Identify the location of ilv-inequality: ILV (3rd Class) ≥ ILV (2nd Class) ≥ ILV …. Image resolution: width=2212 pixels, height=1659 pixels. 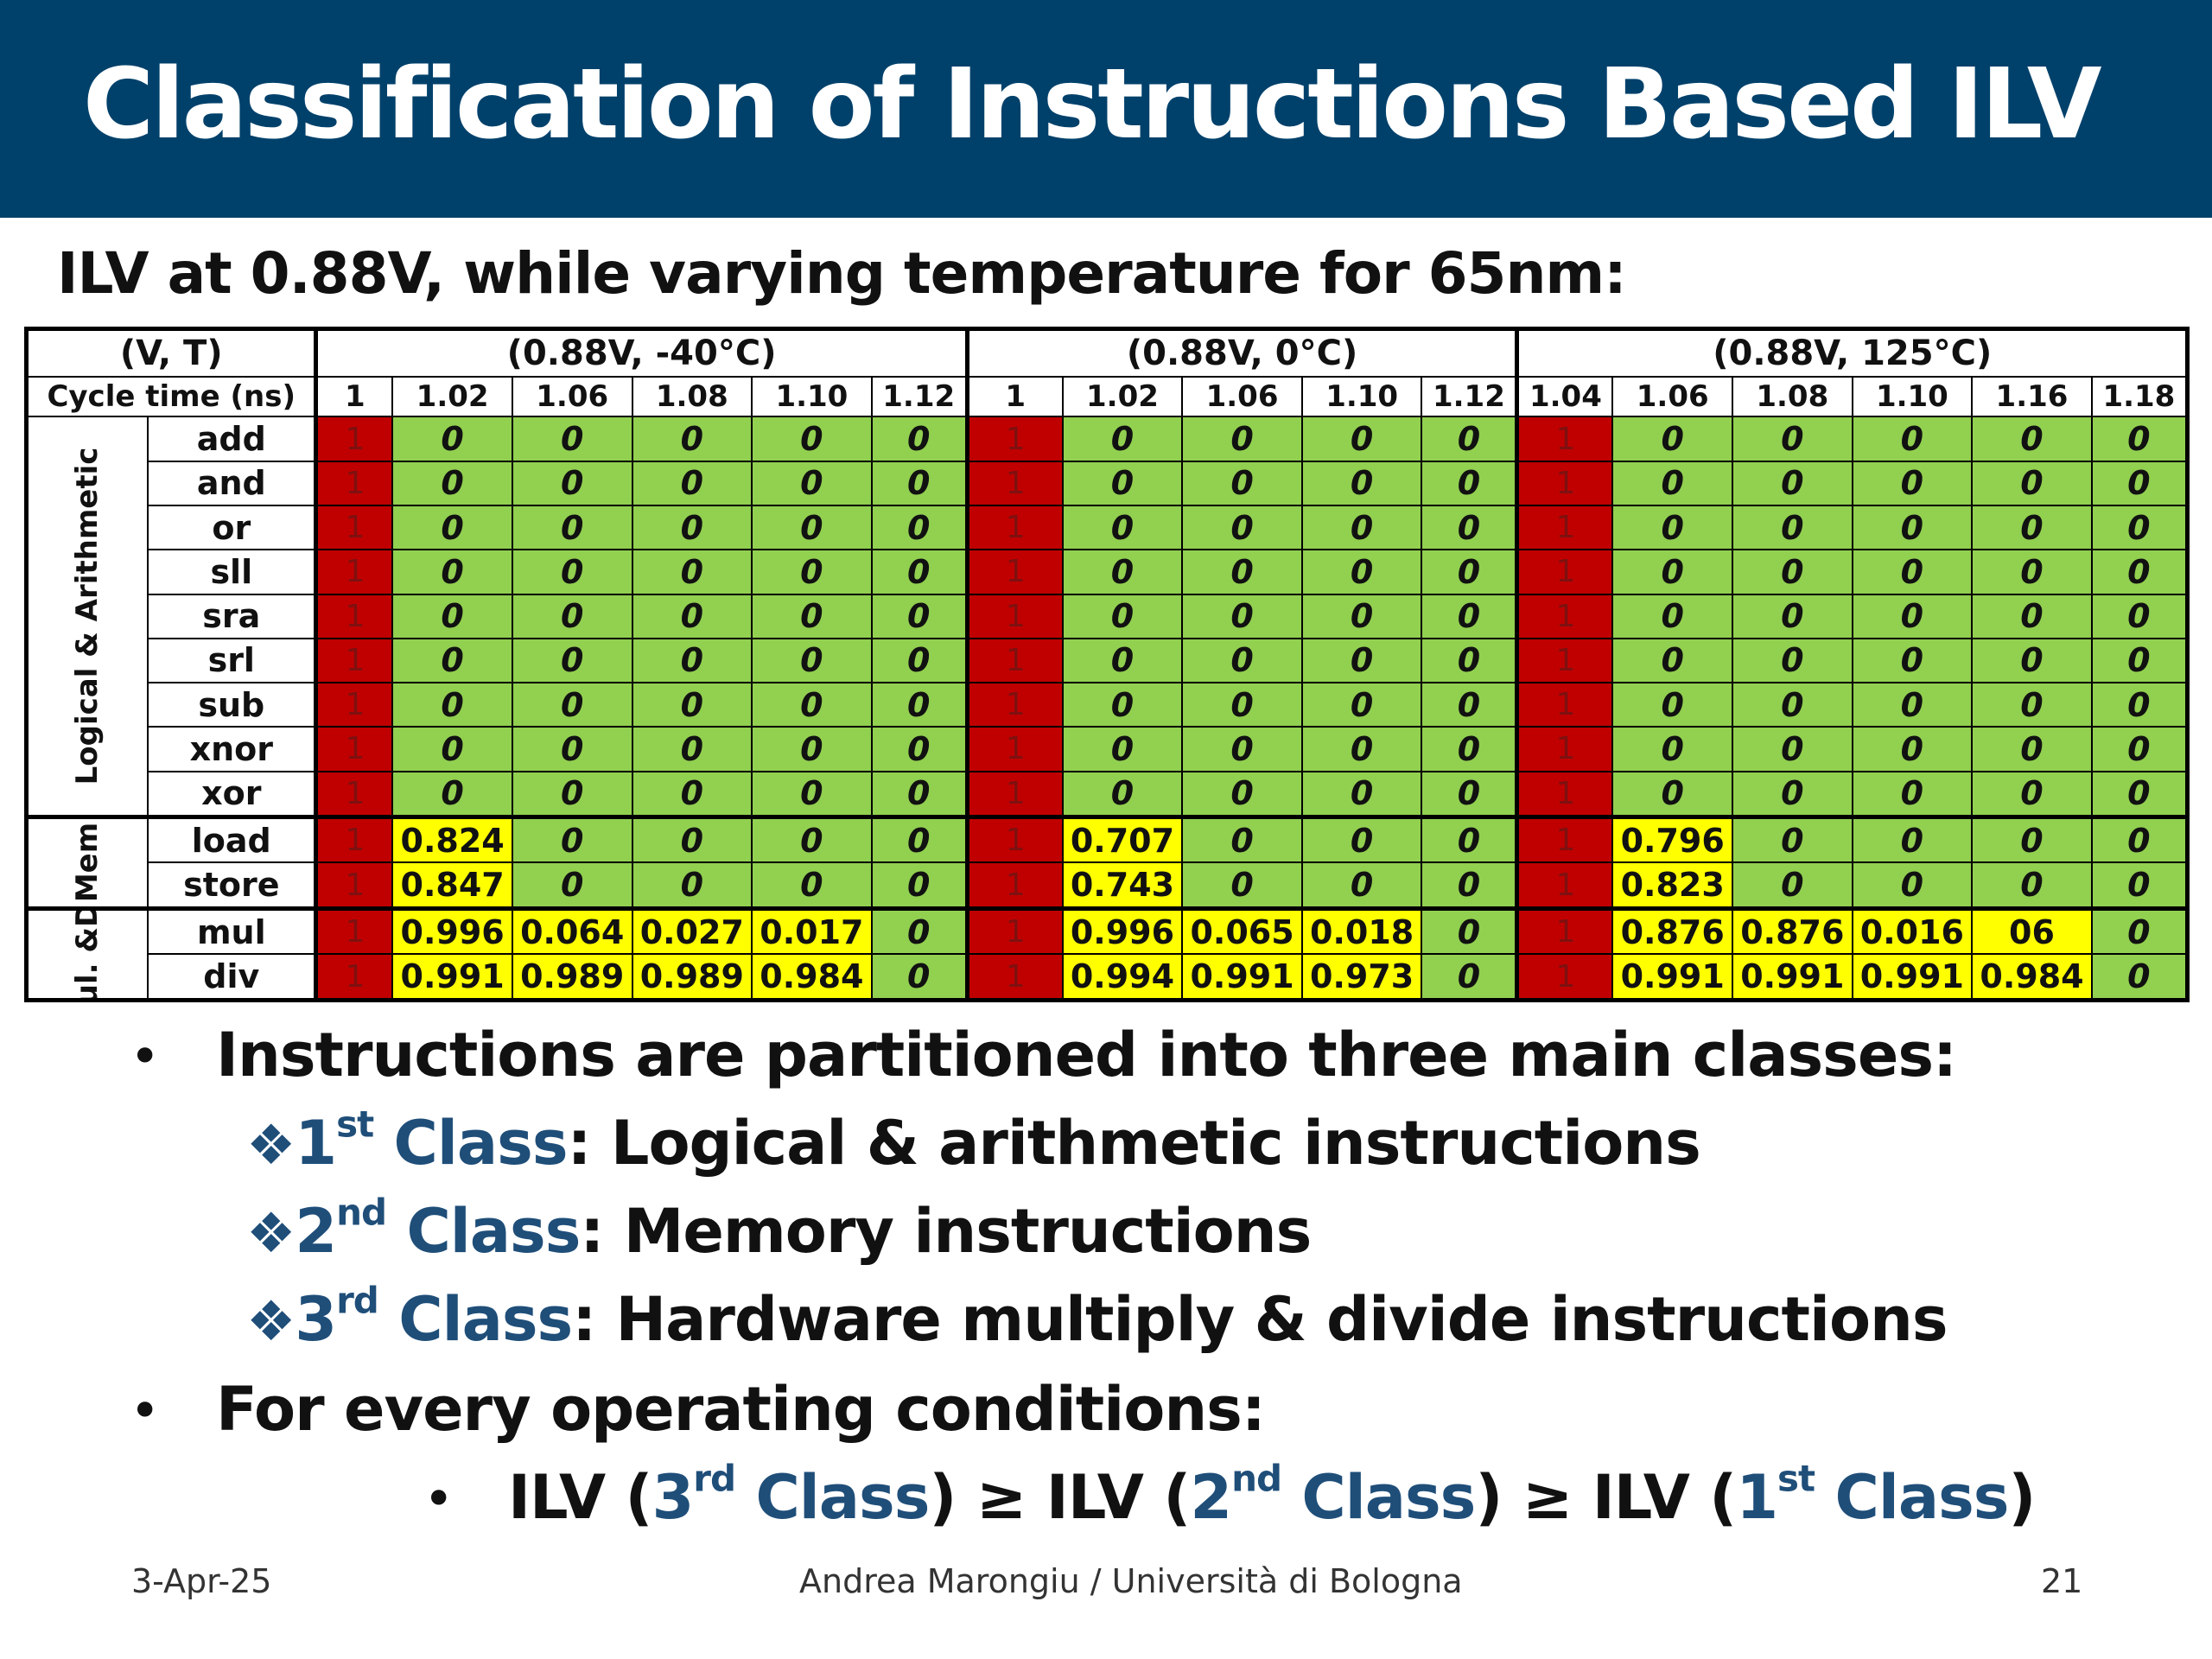
(1272, 1495).